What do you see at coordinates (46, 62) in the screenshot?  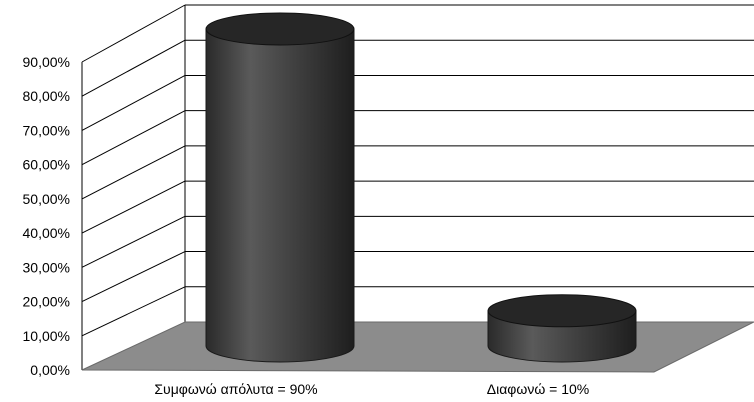 I see `y-tick-label: 90,00%` at bounding box center [46, 62].